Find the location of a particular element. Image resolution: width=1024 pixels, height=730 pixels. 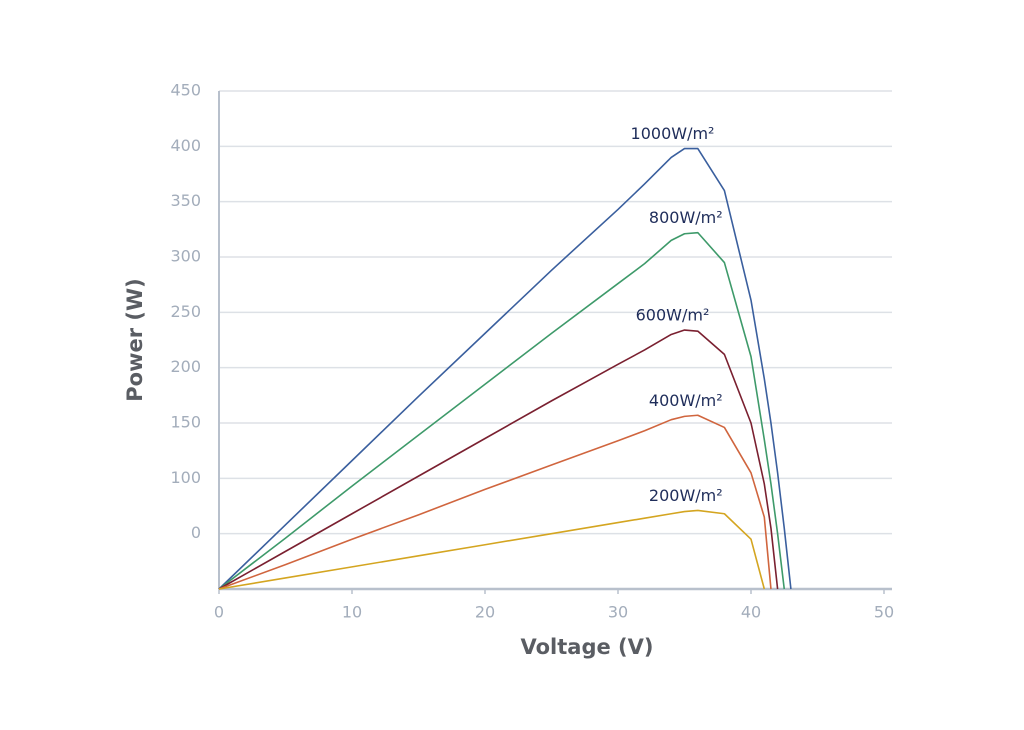

y-tick-label: 150 is located at coordinates (185, 422).